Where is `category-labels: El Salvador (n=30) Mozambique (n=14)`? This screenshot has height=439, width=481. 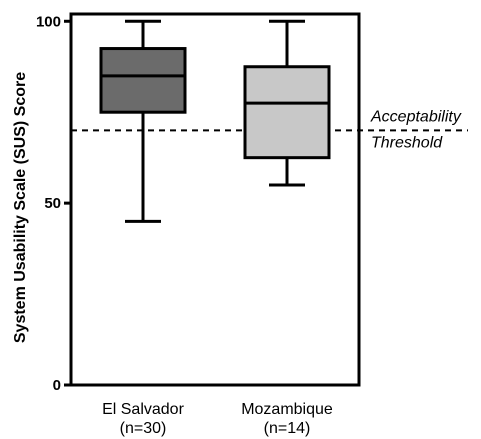 category-labels: El Salvador (n=30) Mozambique (n=14) is located at coordinates (217, 419).